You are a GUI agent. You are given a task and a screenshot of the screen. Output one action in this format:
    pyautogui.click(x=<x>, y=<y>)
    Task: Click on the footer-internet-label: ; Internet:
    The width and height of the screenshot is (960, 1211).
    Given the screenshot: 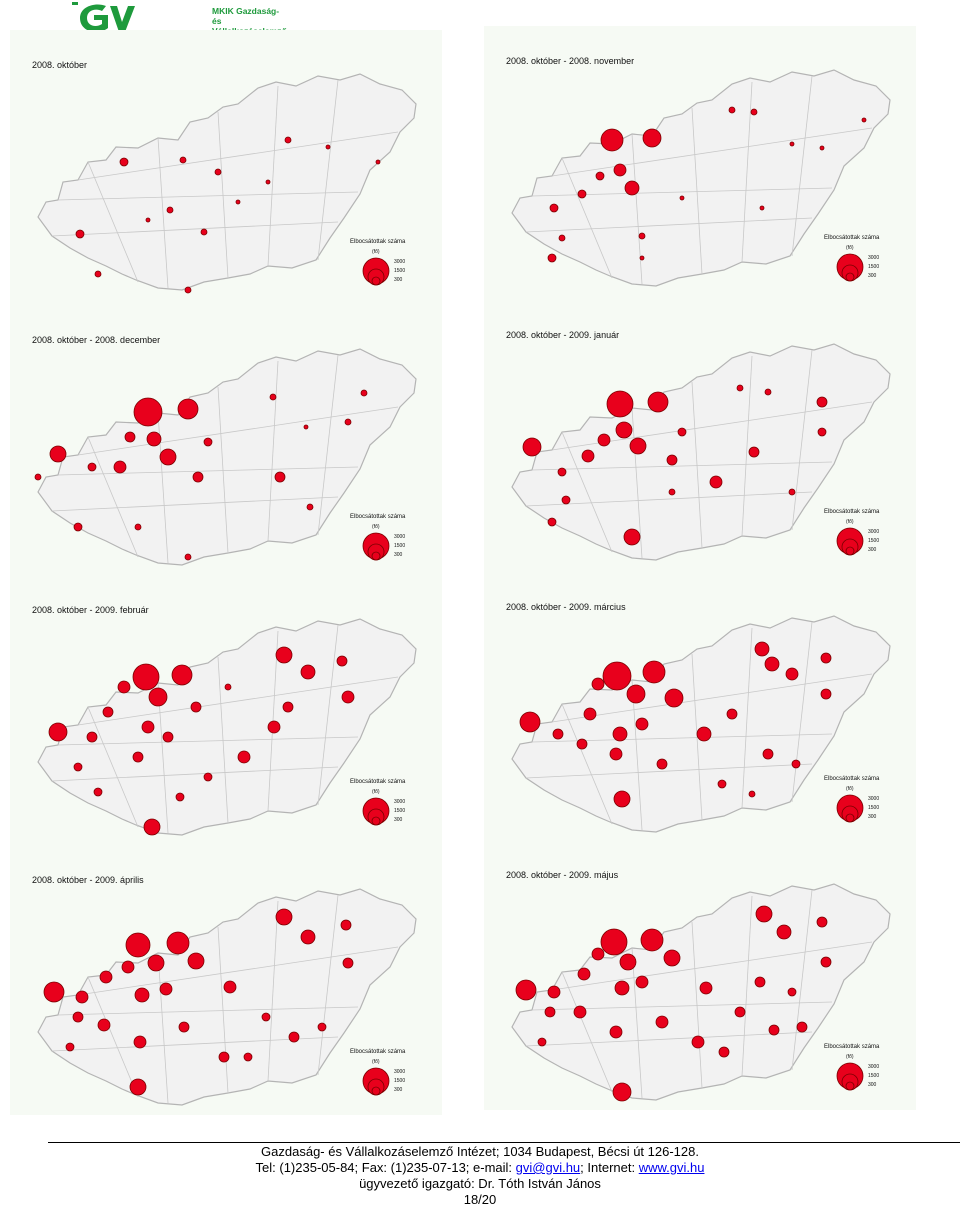 What is the action you would take?
    pyautogui.click(x=609, y=1167)
    